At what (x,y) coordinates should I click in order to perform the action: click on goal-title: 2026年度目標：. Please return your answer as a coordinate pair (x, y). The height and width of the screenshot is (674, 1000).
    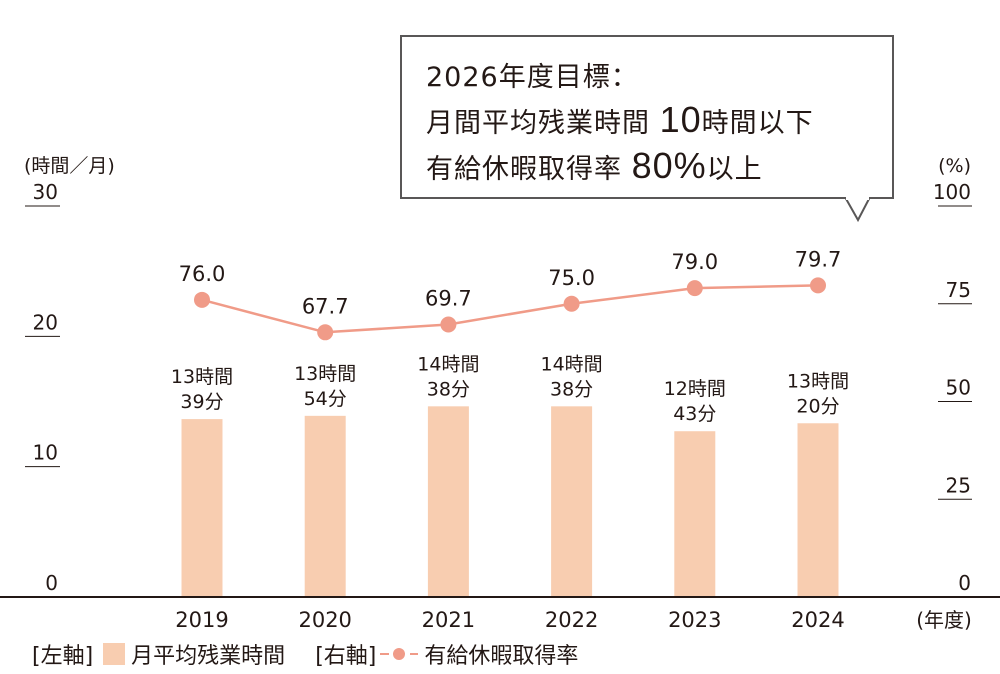
    Looking at the image, I should click on (532, 77).